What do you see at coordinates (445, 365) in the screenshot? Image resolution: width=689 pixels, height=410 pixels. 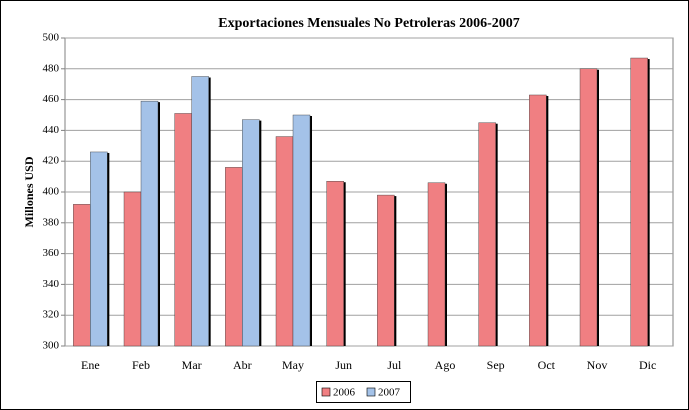 I see `x-tick-label: Ago` at bounding box center [445, 365].